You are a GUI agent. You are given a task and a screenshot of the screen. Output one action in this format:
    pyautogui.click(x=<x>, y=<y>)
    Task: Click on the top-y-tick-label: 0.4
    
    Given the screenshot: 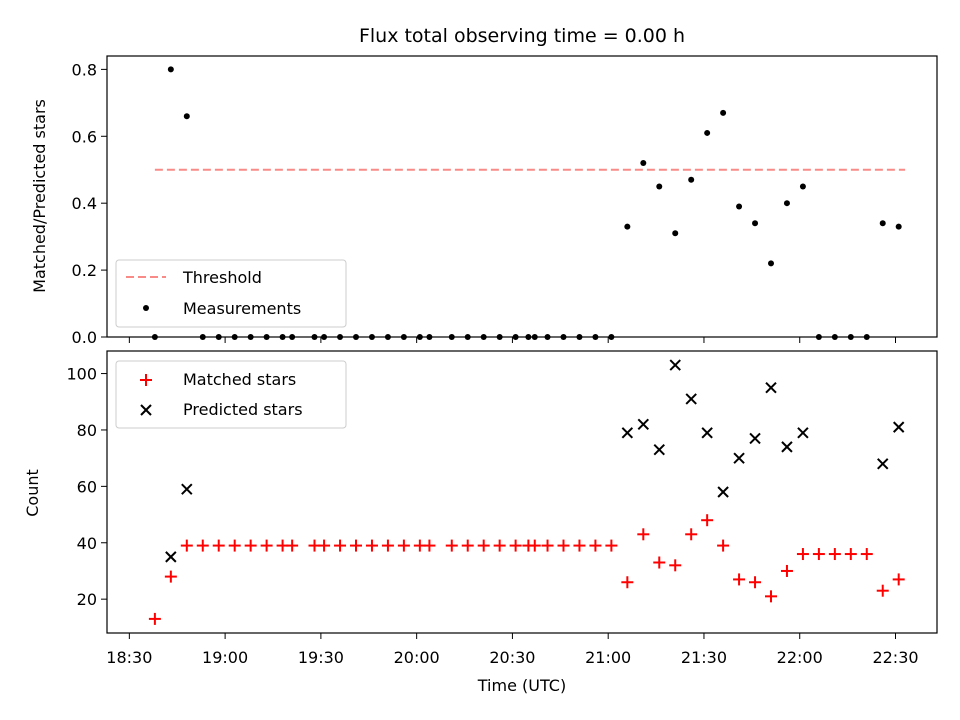 What is the action you would take?
    pyautogui.click(x=84, y=203)
    